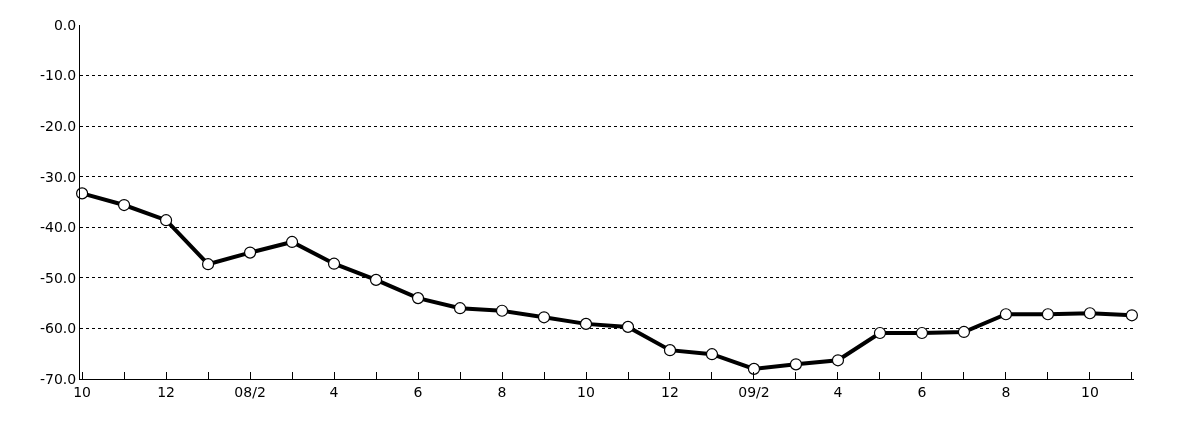 The image size is (1179, 429). Describe the element at coordinates (65, 24) in the screenshot. I see `y-tick-label: 0.0` at that location.